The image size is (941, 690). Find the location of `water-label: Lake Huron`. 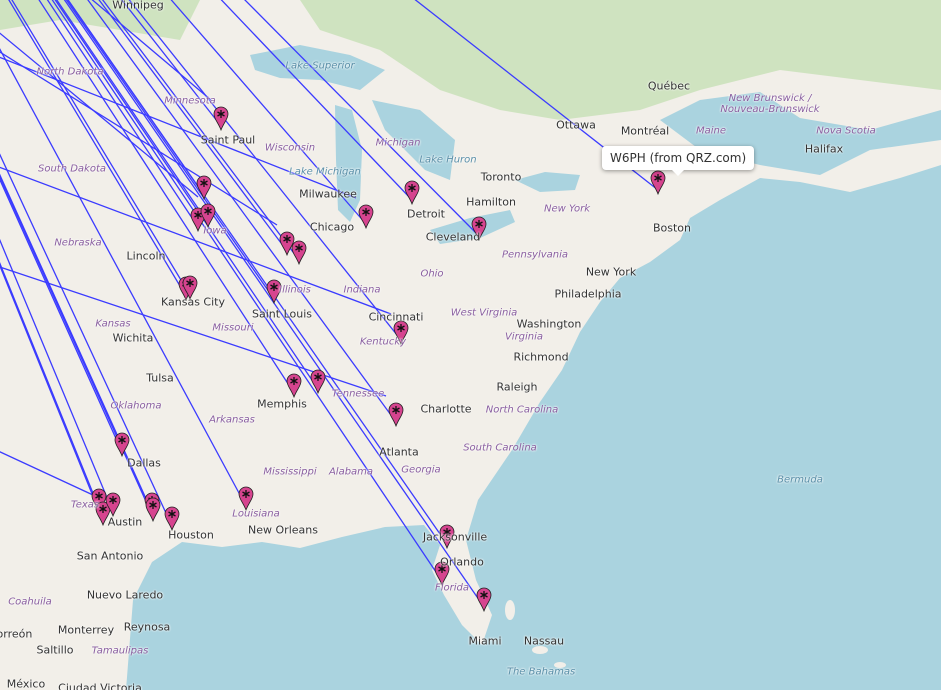

water-label: Lake Huron is located at coordinates (448, 160).